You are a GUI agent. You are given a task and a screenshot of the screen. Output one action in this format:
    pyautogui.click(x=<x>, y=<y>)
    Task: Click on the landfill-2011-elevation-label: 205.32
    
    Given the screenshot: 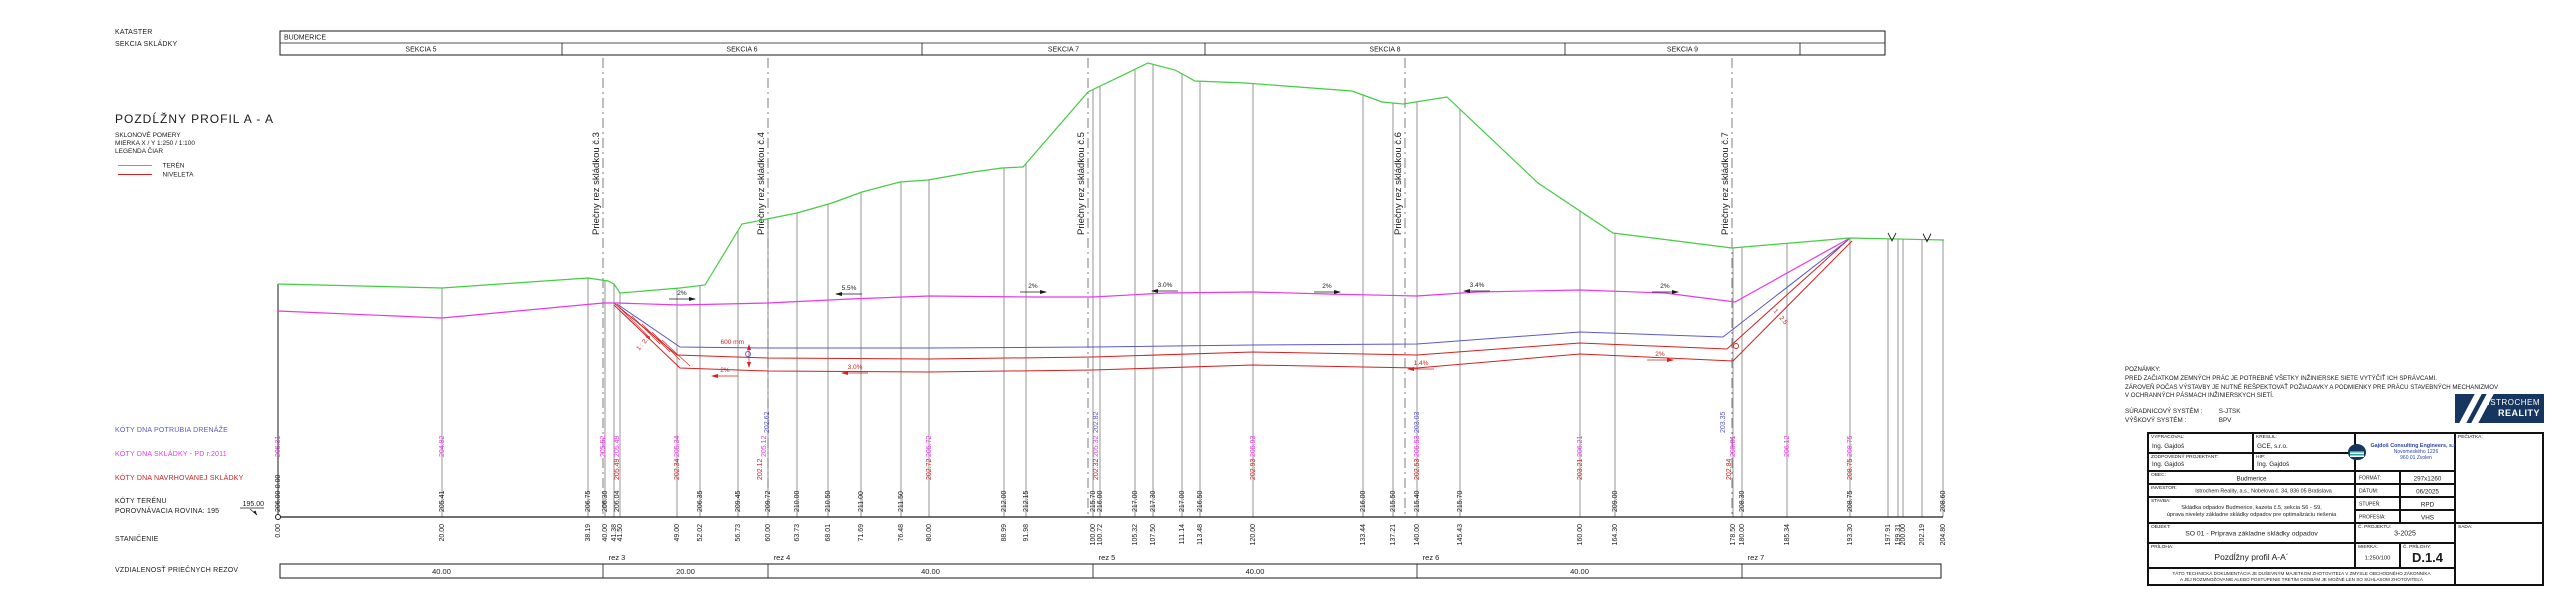 What is the action you would take?
    pyautogui.click(x=1096, y=446)
    